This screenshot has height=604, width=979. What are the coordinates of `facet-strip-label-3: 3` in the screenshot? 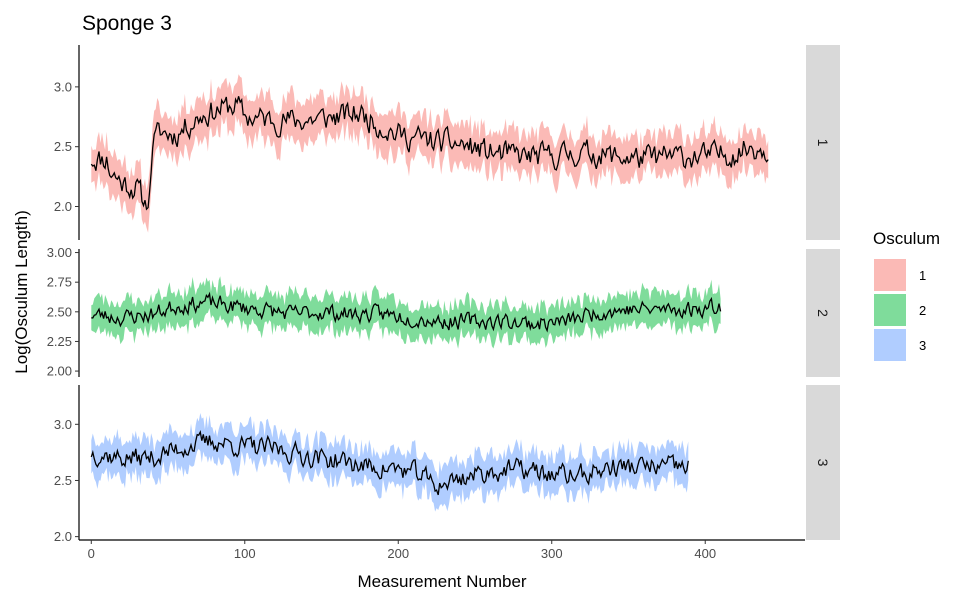 It's located at (823, 463).